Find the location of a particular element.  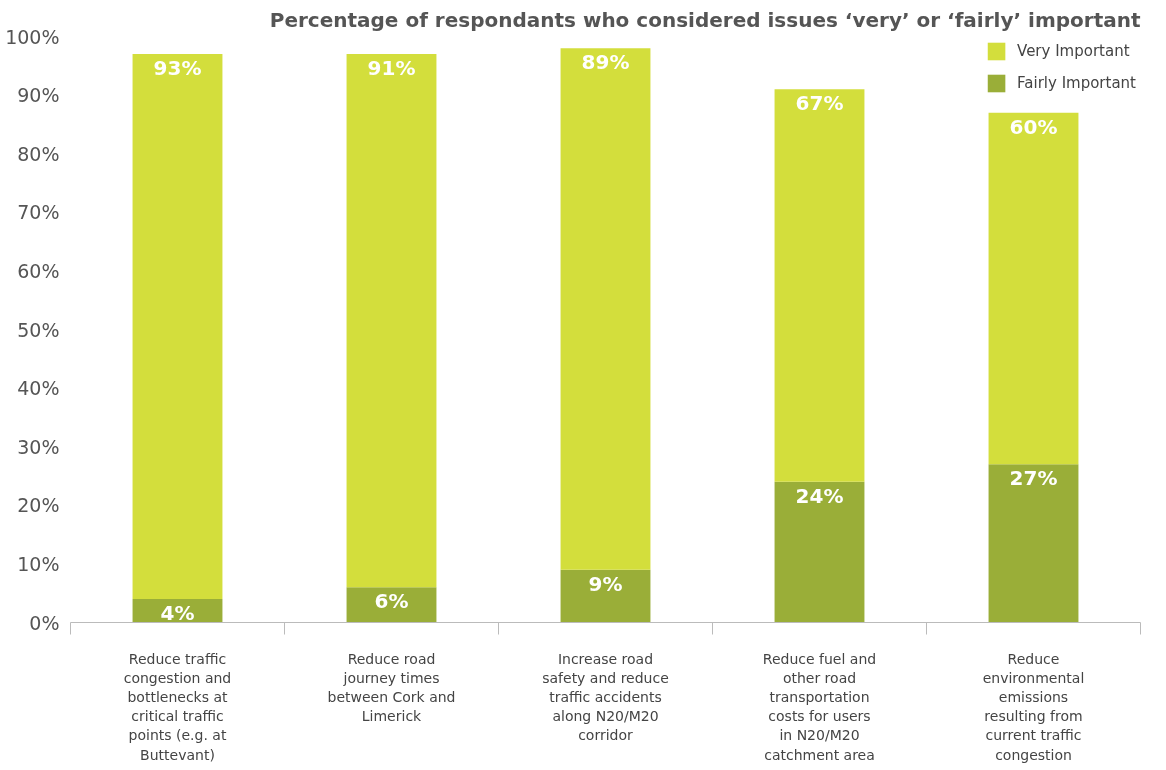

data-label: 91% is located at coordinates (391, 68).